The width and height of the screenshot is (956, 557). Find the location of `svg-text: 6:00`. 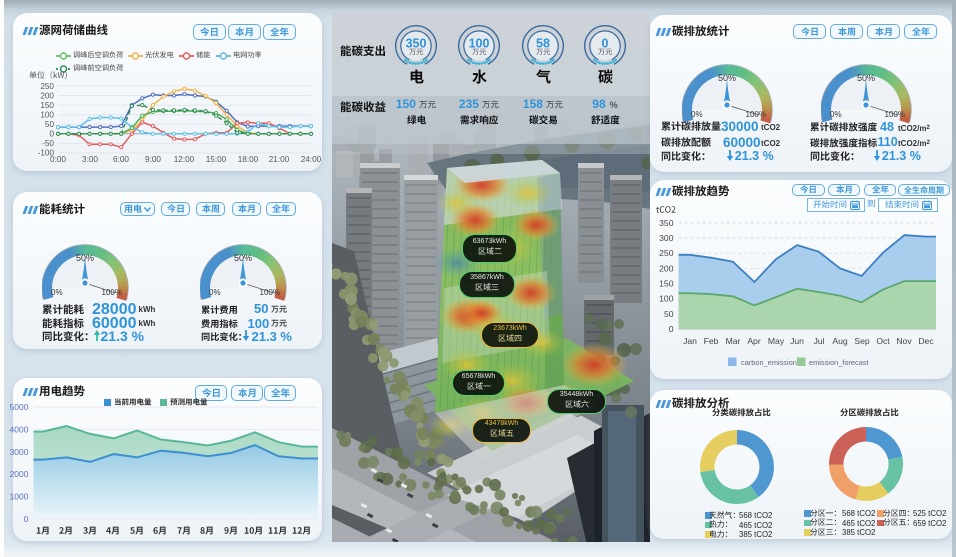

svg-text: 6:00 is located at coordinates (121, 159).